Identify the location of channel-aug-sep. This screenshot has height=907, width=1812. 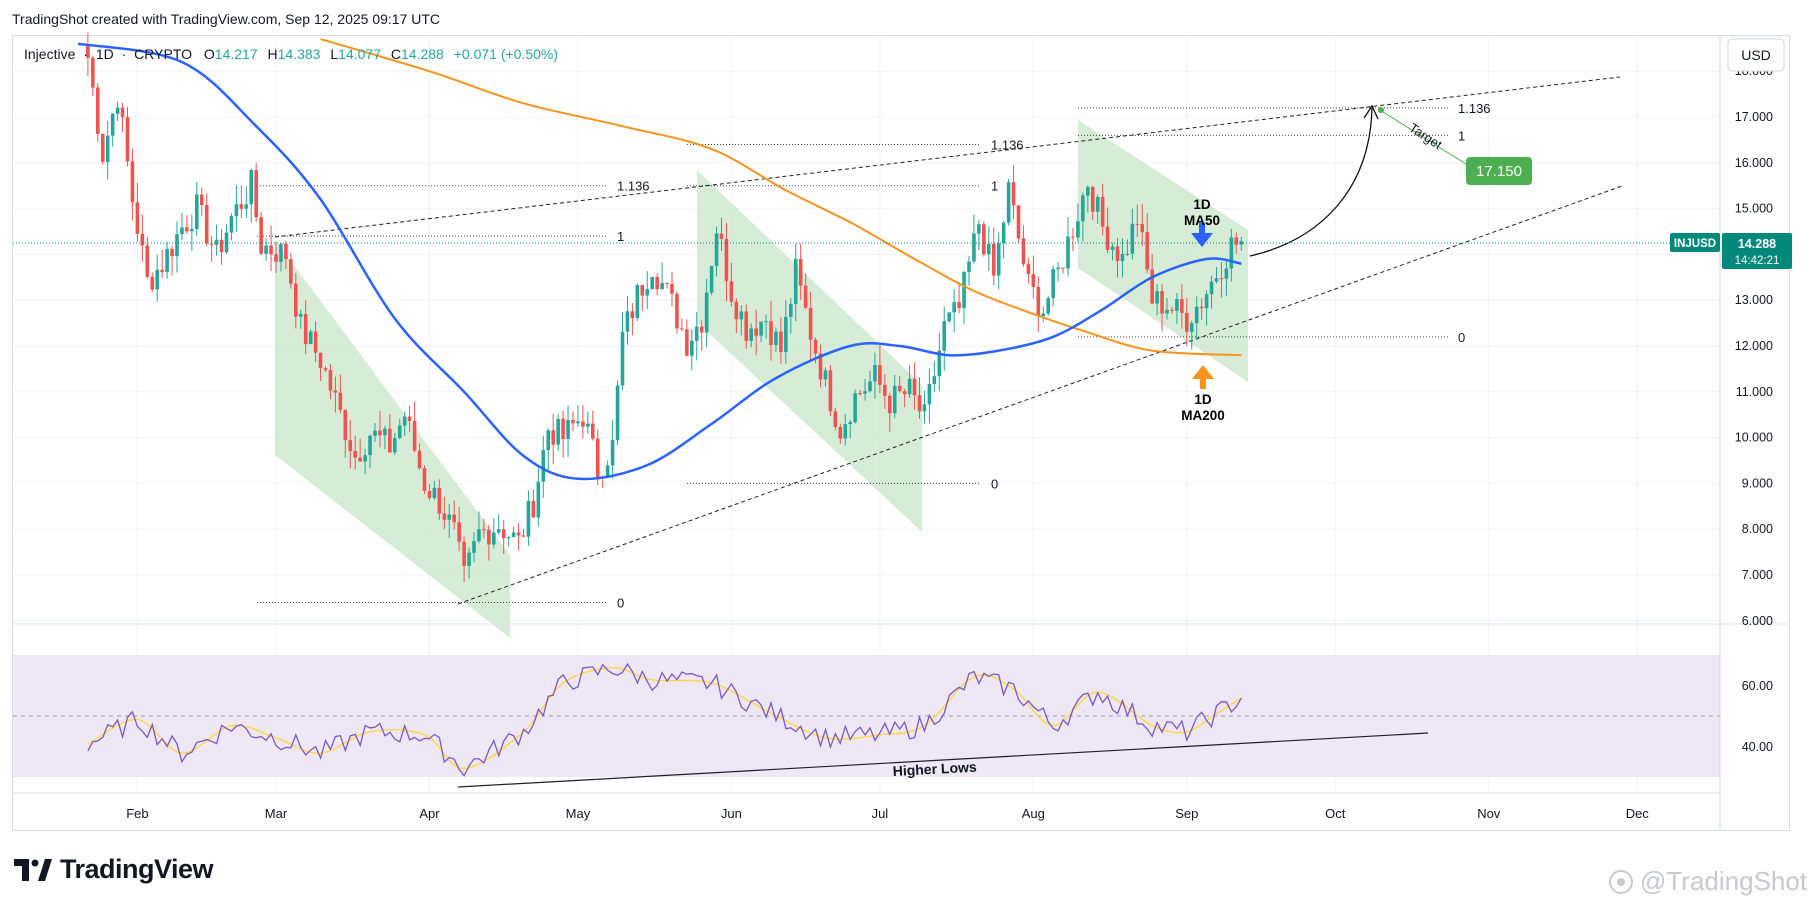
(1163, 251).